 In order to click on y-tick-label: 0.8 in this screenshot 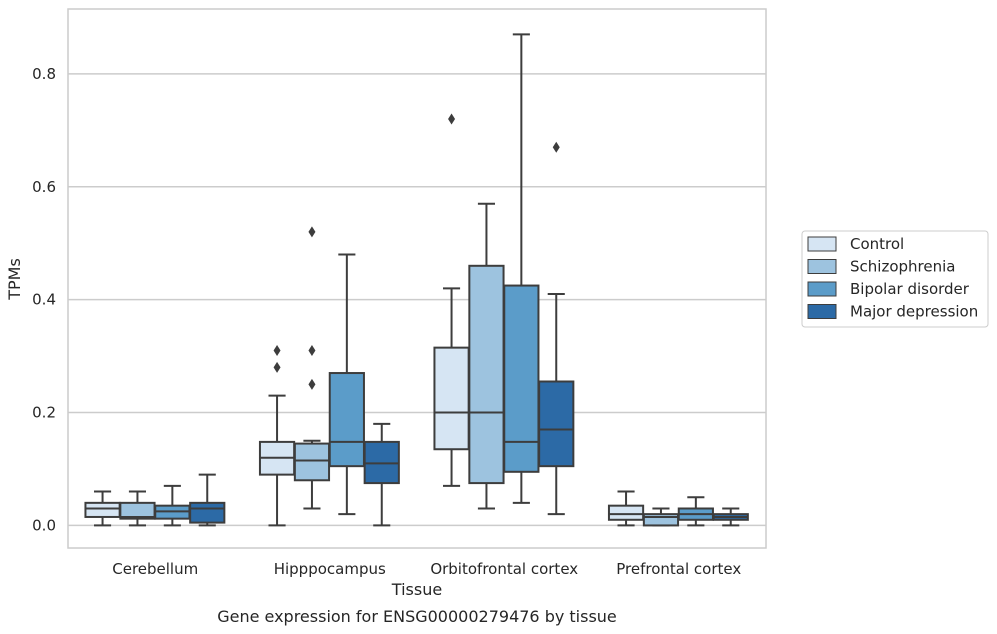, I will do `click(44, 74)`.